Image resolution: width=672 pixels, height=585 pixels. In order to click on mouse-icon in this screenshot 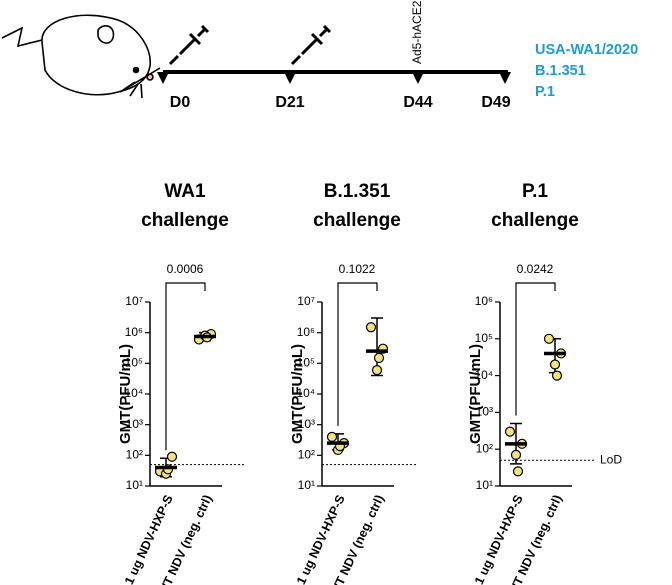, I will do `click(81, 56)`.